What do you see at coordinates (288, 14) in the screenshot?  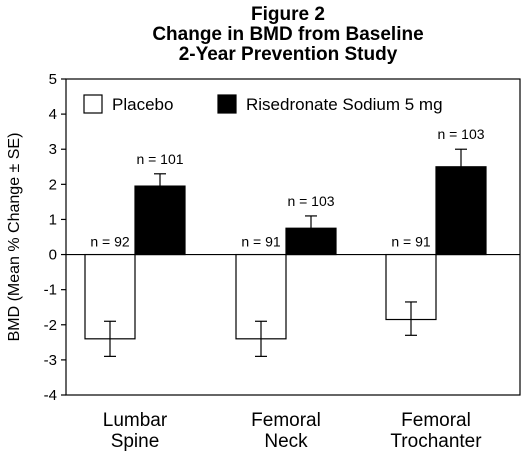 I see `title-line-1: Figure 2` at bounding box center [288, 14].